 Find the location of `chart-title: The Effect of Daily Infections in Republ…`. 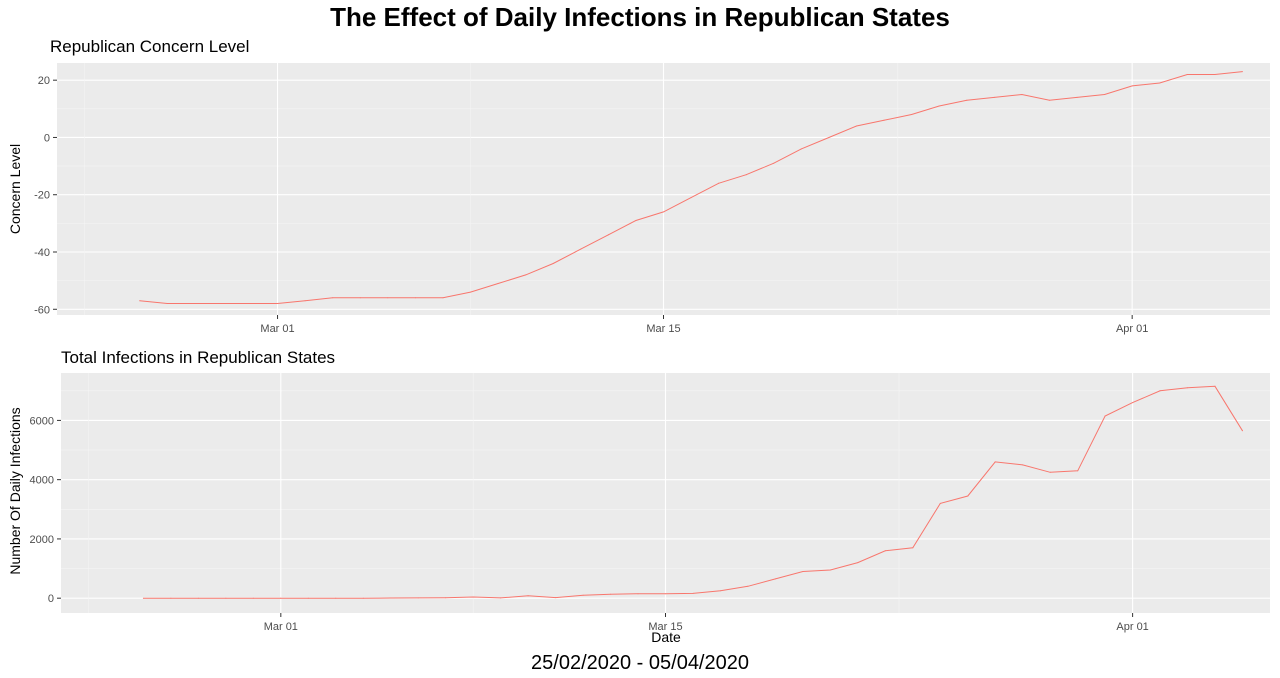

chart-title: The Effect of Daily Infections in Republ… is located at coordinates (640, 17).